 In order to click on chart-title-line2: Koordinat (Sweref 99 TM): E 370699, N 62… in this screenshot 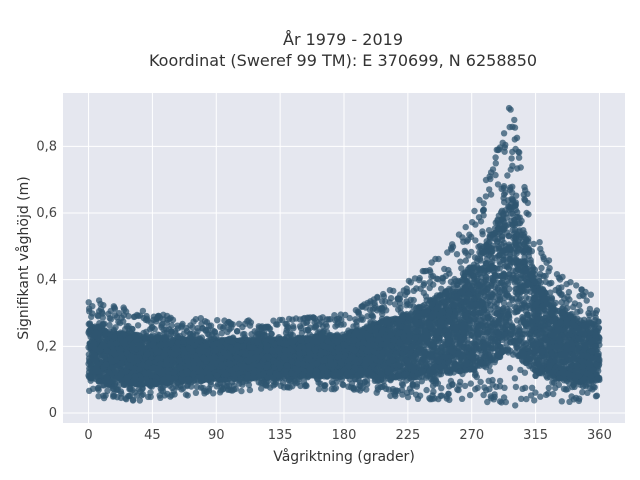, I will do `click(343, 60)`.